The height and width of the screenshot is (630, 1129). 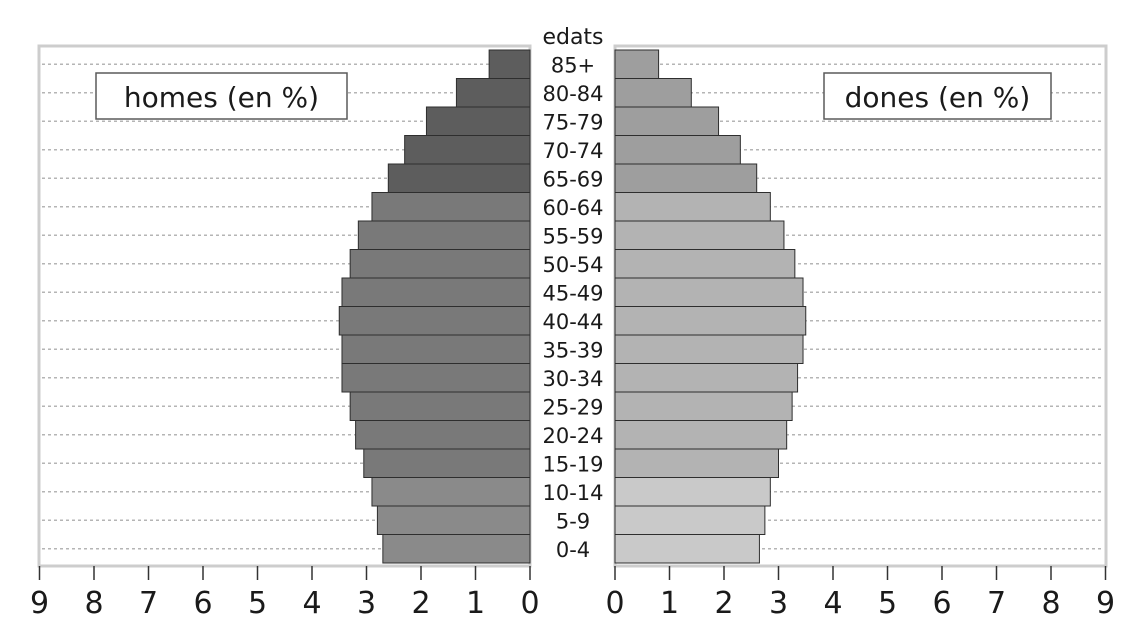 I want to click on tick-label-men-5: 5, so click(x=257, y=603).